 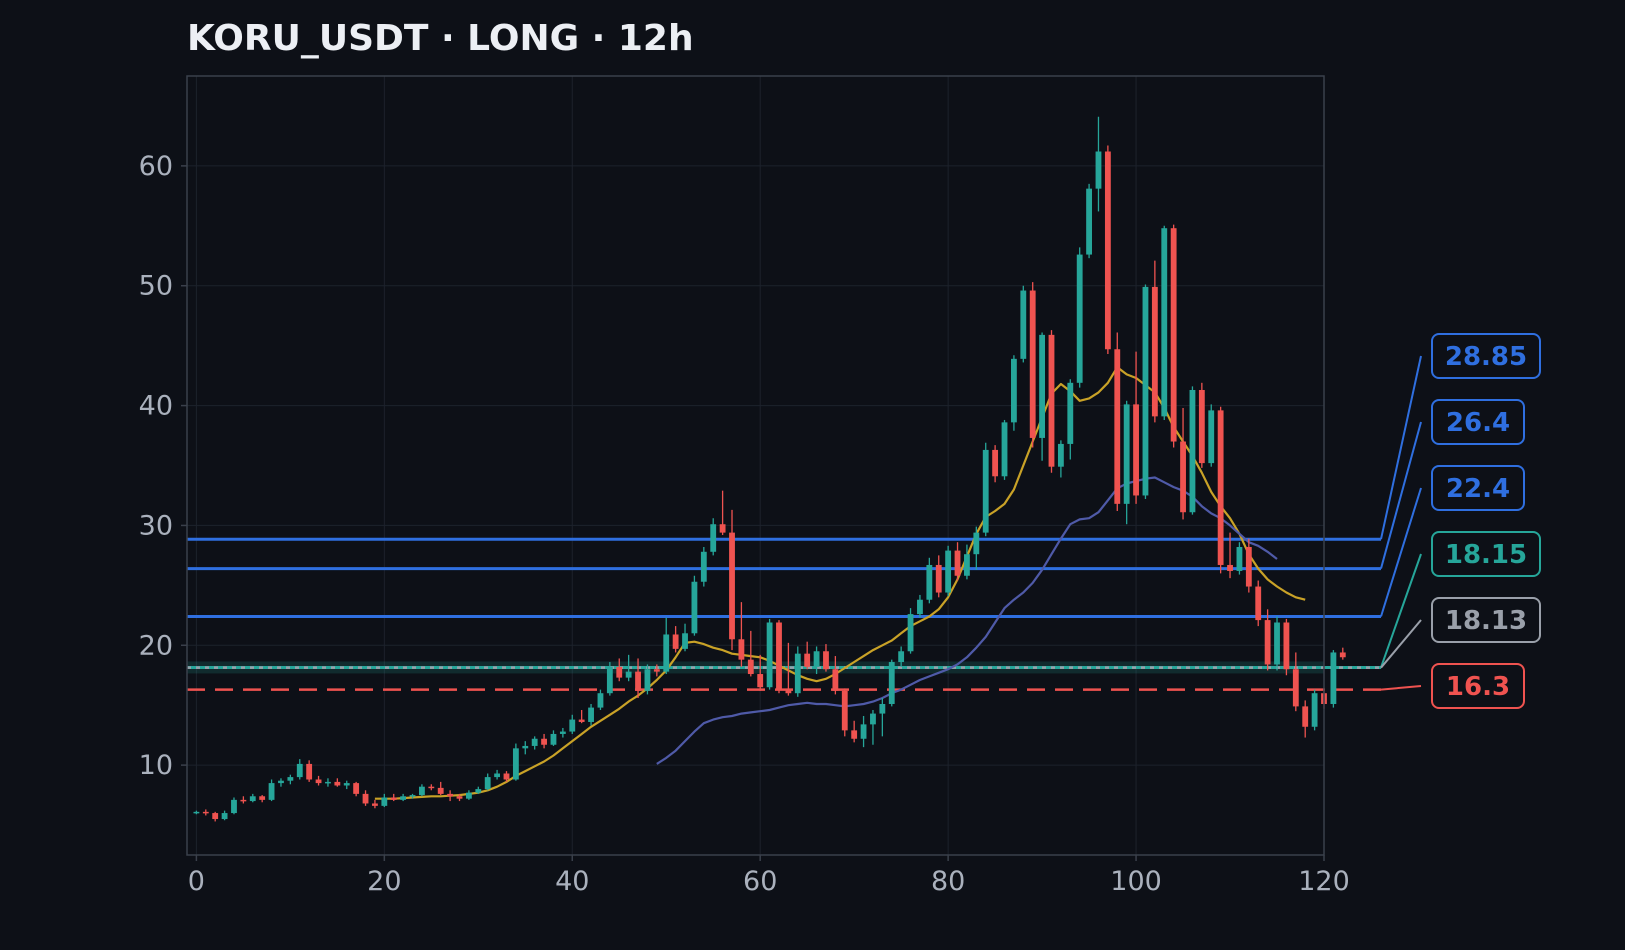 I want to click on moving-average-line, so click(x=967, y=620).